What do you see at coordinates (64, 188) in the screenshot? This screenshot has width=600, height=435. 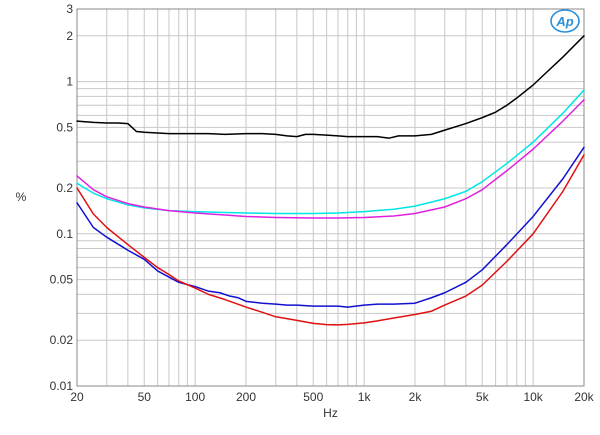 I see `y-tick-label: 0.2` at bounding box center [64, 188].